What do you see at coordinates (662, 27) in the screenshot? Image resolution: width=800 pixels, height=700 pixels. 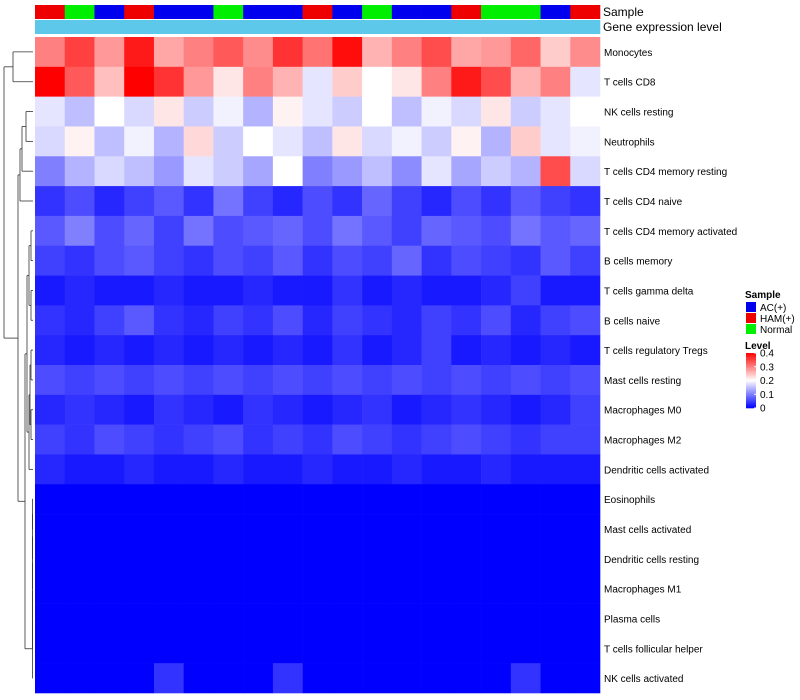 I see `annotation-track-label: Gene expression level` at bounding box center [662, 27].